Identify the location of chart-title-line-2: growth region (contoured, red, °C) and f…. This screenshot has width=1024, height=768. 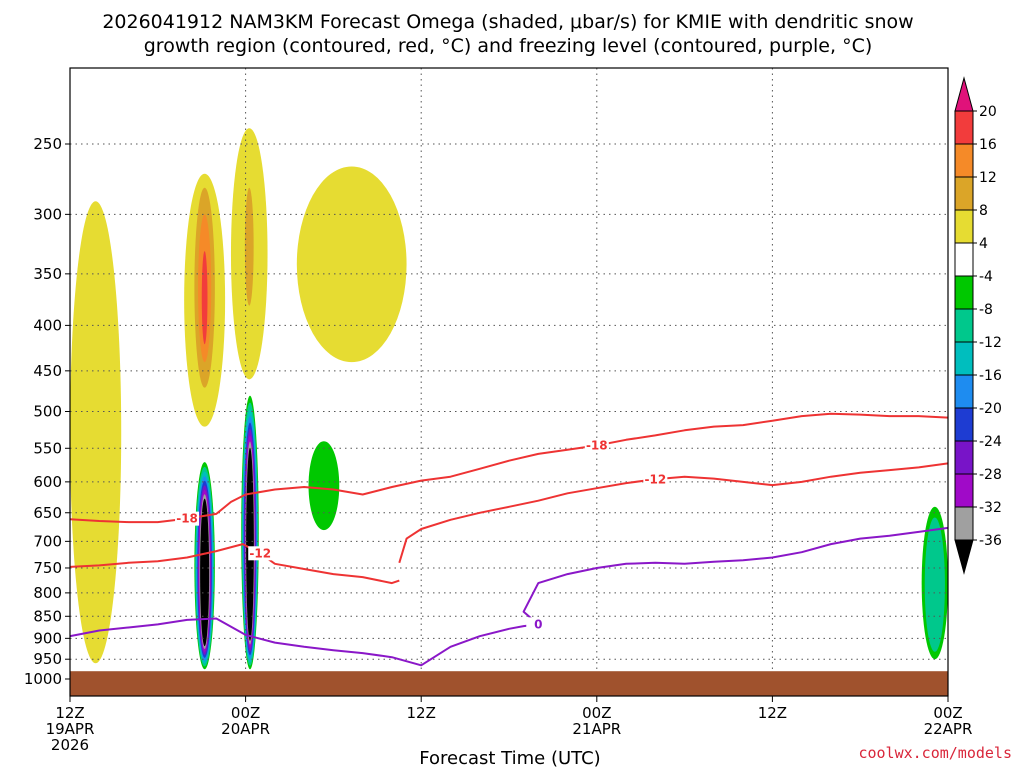
(508, 46).